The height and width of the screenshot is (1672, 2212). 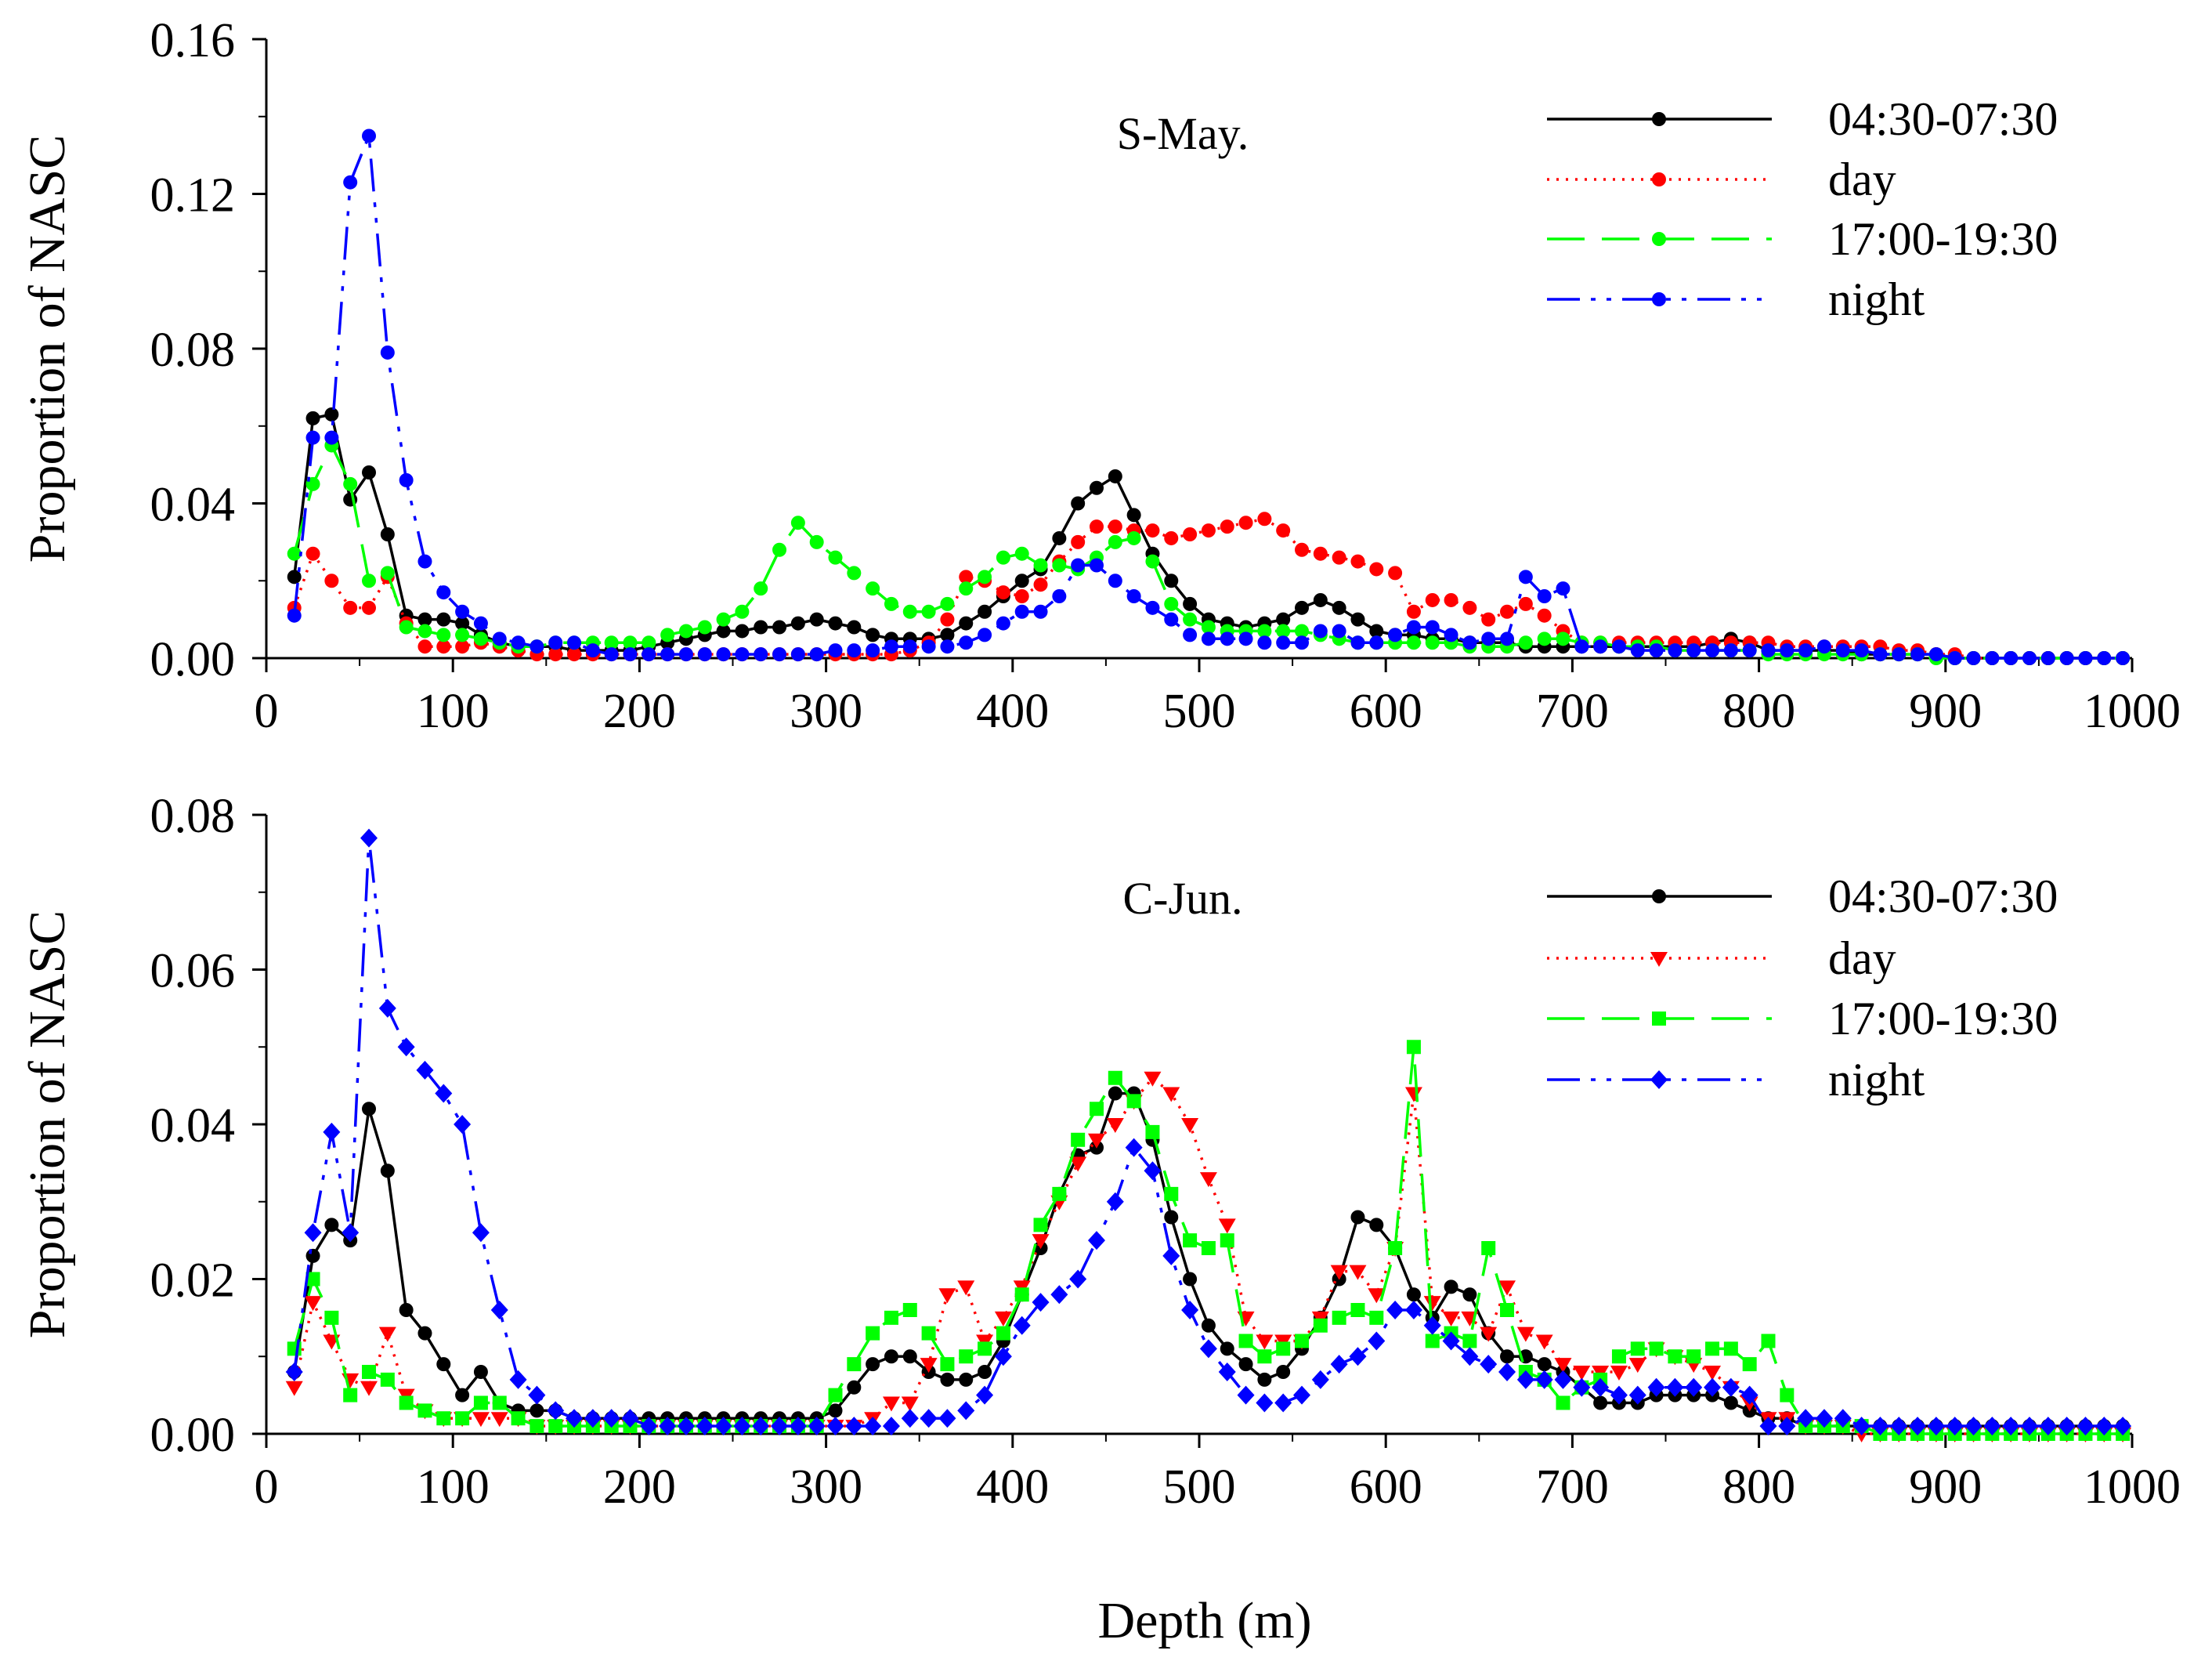 I want to click on legend-entry-night: night, so click(x=1736, y=299).